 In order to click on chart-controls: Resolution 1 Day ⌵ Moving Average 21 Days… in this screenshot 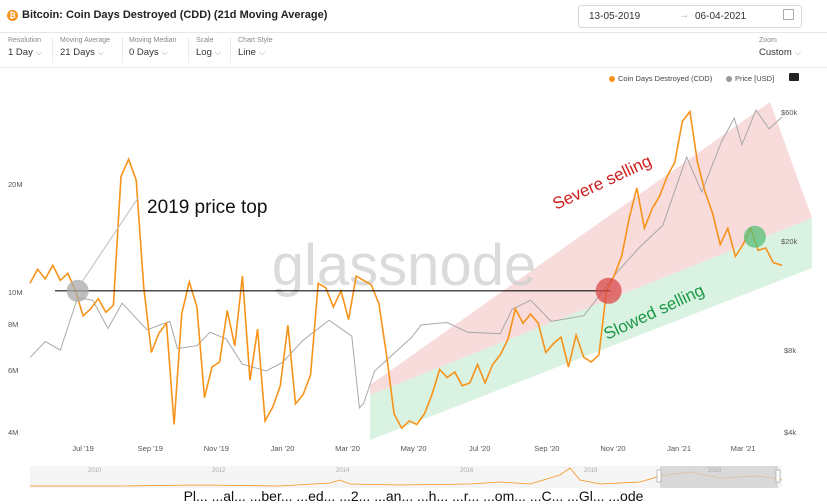, I will do `click(413, 50)`.